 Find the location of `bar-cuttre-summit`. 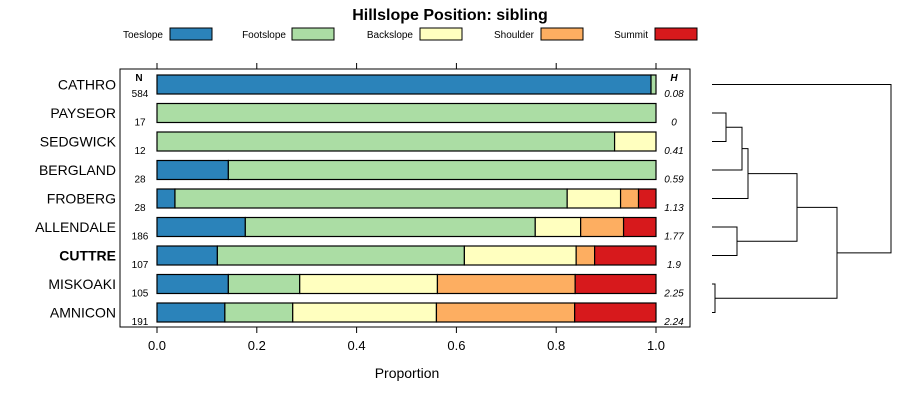

bar-cuttre-summit is located at coordinates (625, 255).